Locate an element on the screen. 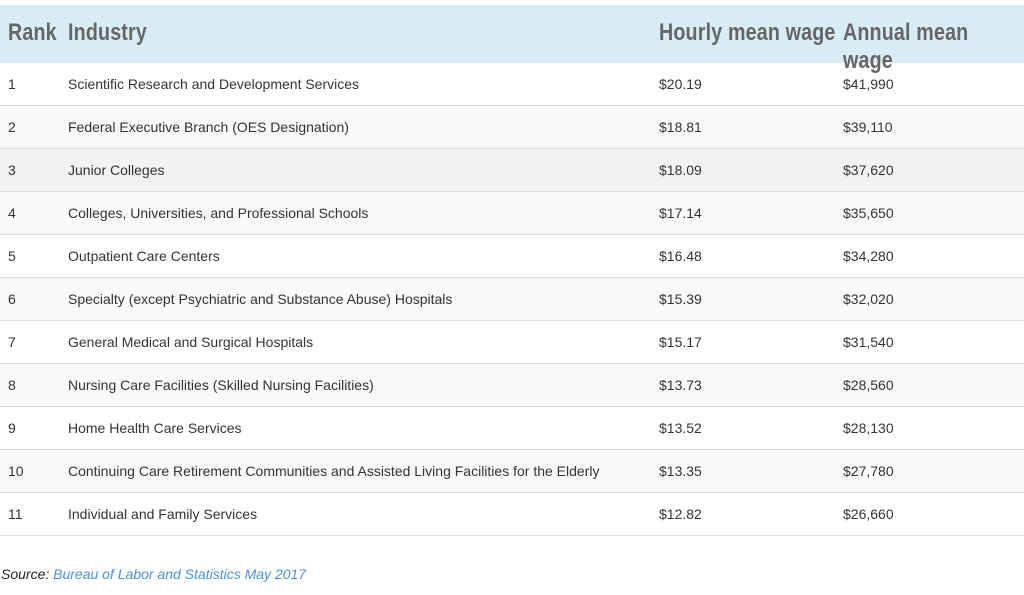 This screenshot has width=1024, height=595. cell-hourly: $18.09 is located at coordinates (680, 170).